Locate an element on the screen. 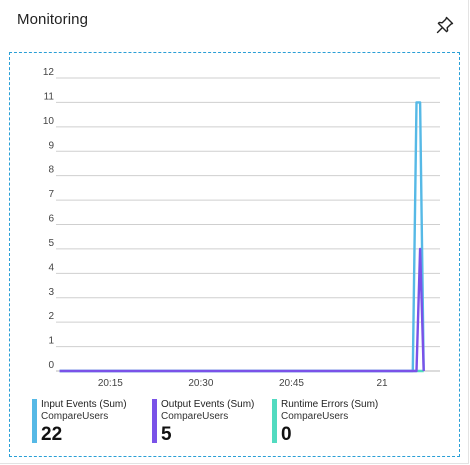 The image size is (470, 465). x-tick-label: 20:45 is located at coordinates (291, 383).